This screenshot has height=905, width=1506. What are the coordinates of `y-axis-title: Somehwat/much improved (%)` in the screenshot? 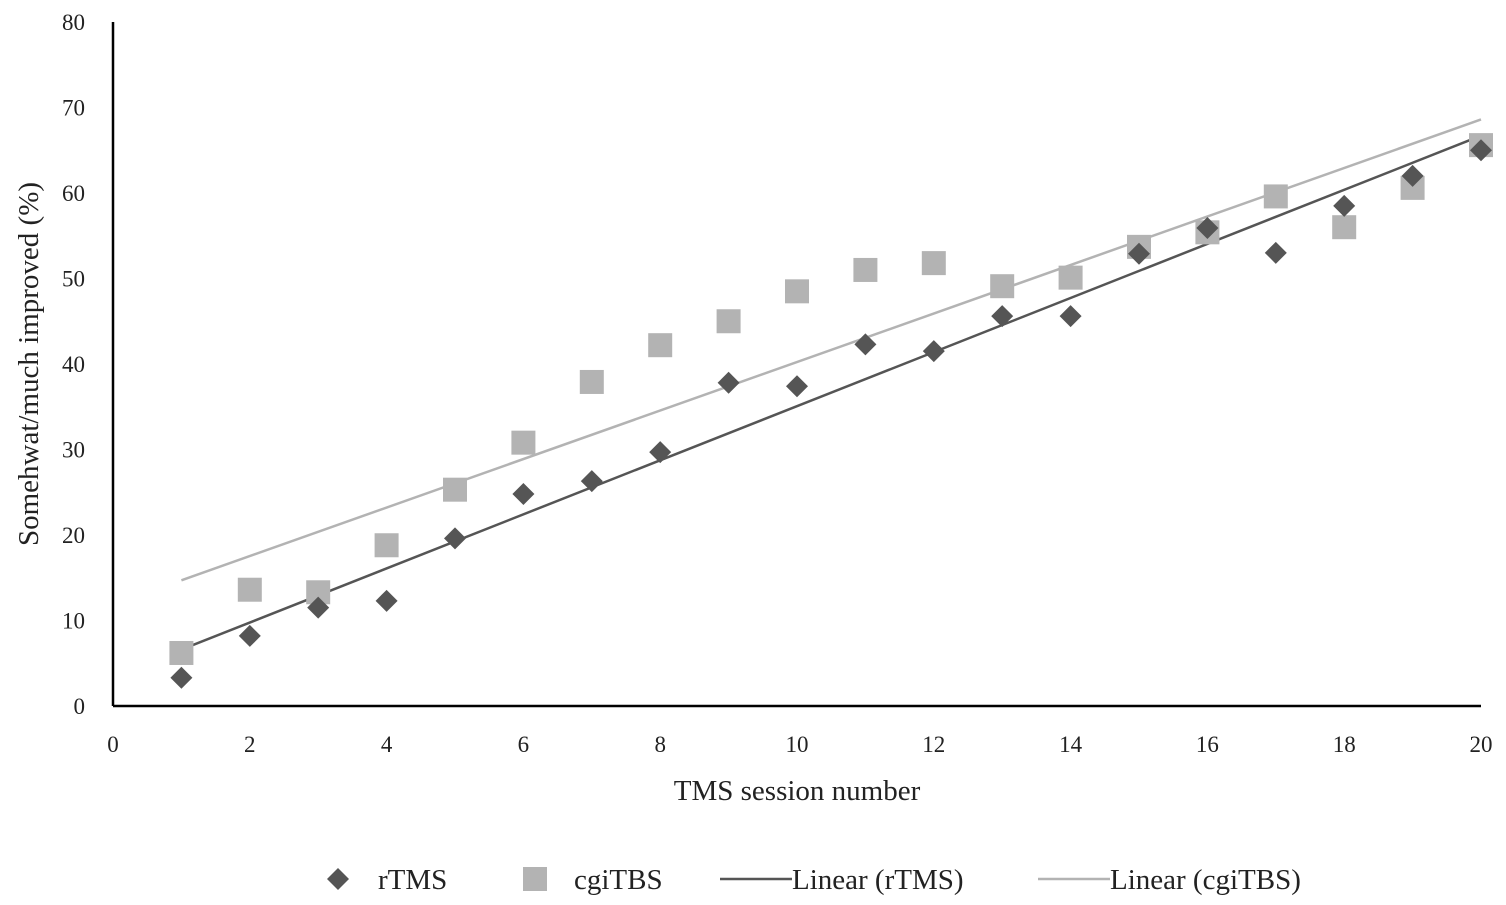 It's located at (29, 364).